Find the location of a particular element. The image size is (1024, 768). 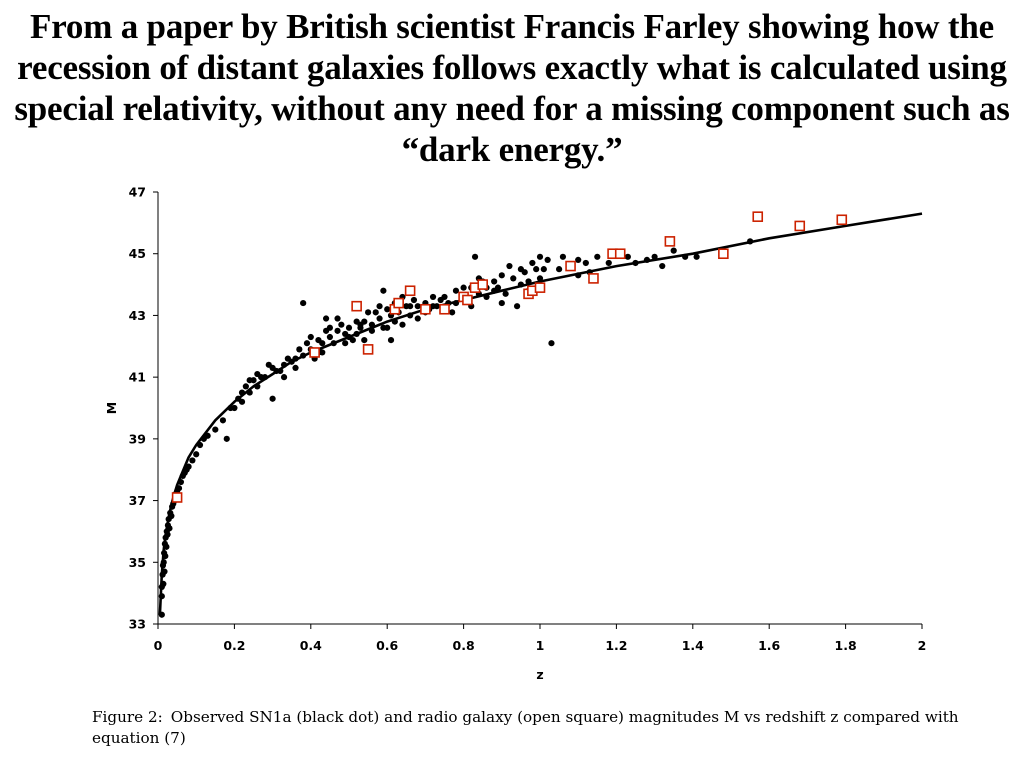

y-tick-label: 41 is located at coordinates (137, 377).